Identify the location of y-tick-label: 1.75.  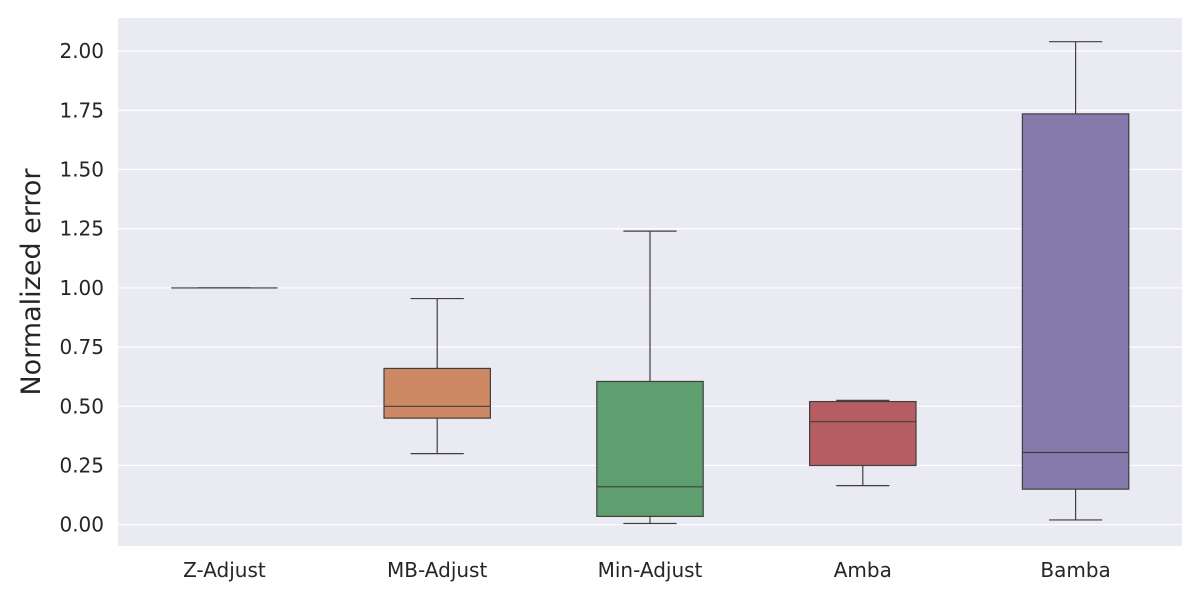
(81, 110).